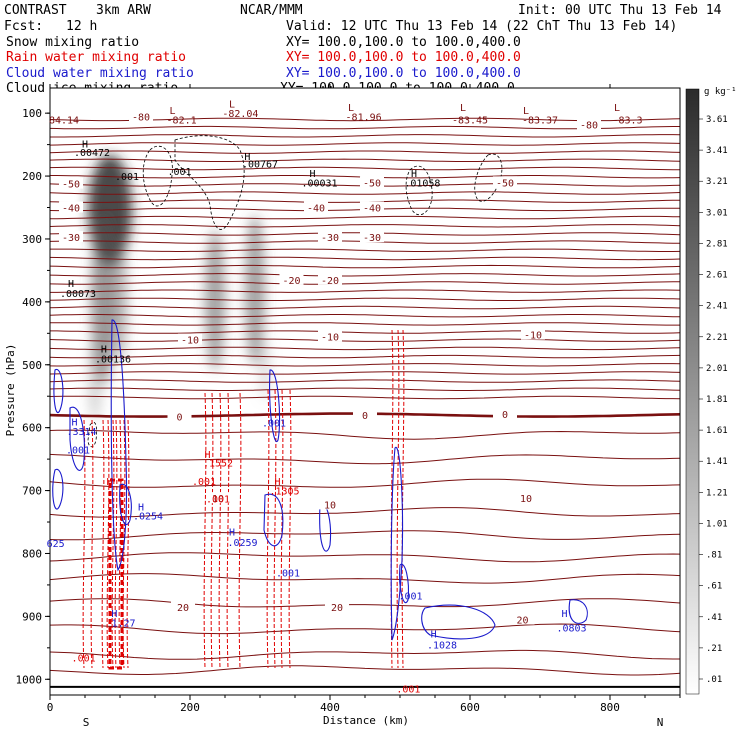 The height and width of the screenshot is (740, 740). I want to click on colorbar-label: .81, so click(714, 556).